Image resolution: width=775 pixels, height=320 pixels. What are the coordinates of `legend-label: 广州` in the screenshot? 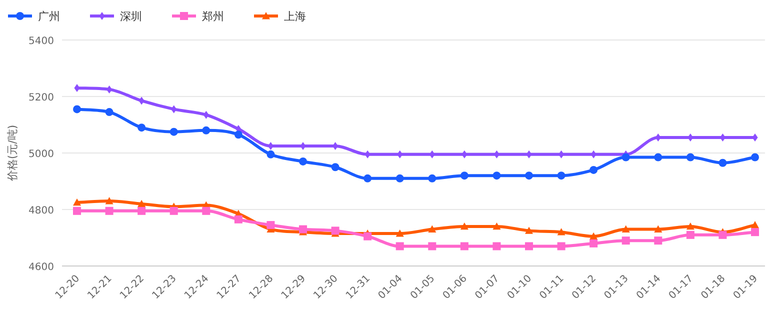 It's located at (49, 16).